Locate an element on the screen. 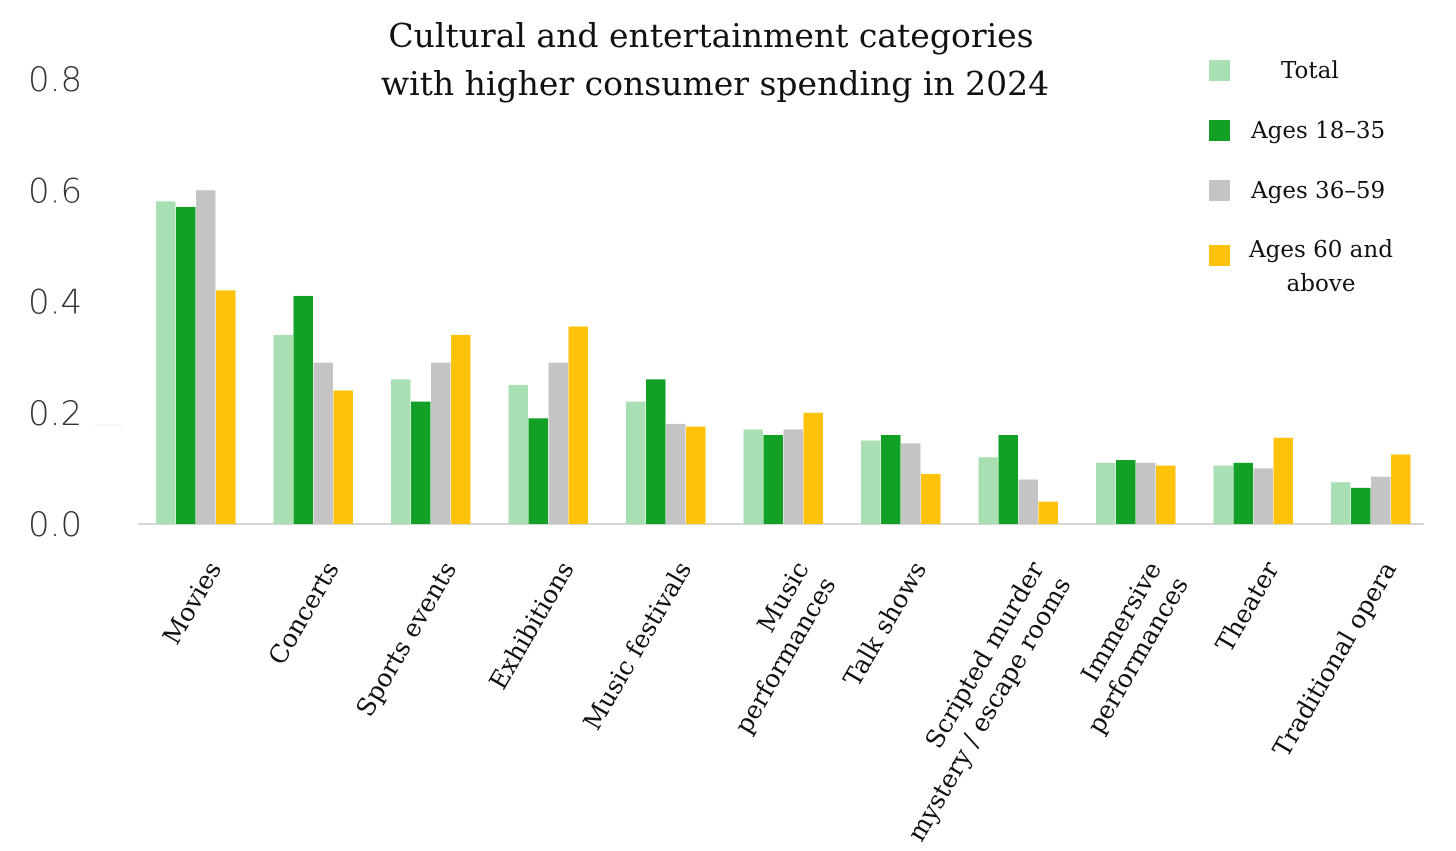 The height and width of the screenshot is (851, 1456). category-label-line: Traditional opera is located at coordinates (1334, 658).